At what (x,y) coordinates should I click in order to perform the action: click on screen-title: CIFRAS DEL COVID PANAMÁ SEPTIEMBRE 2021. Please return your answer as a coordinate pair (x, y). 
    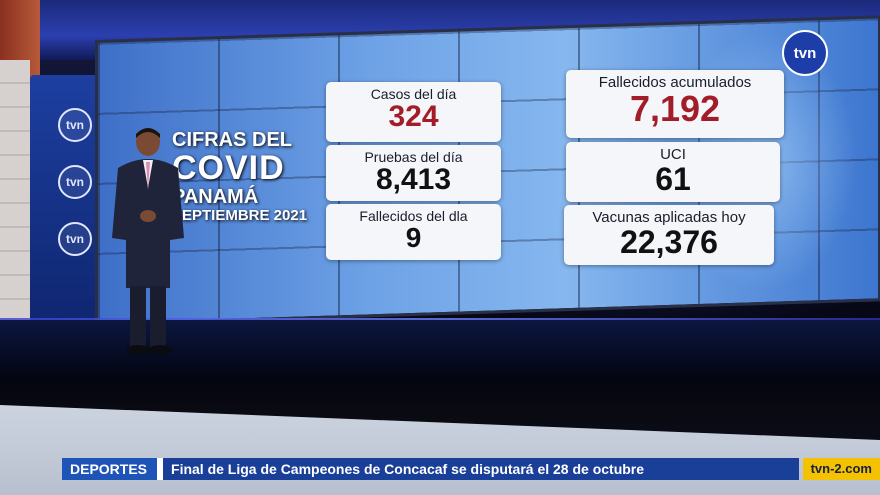
    Looking at the image, I should click on (239, 176).